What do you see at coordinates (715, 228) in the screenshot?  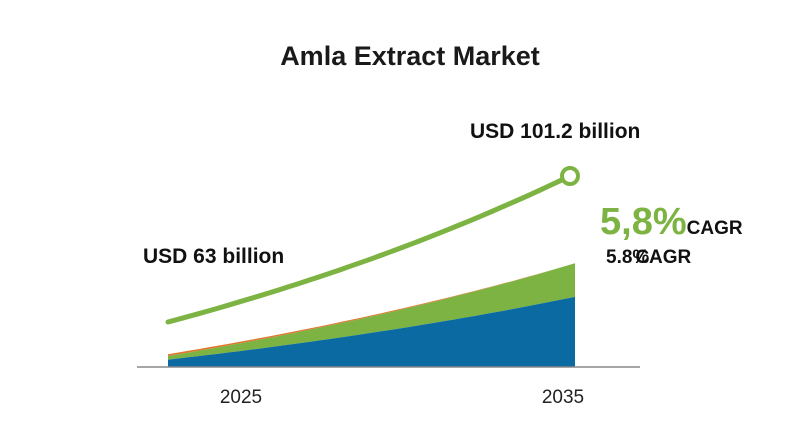 I see `cagr-big-suffix: CAGR` at bounding box center [715, 228].